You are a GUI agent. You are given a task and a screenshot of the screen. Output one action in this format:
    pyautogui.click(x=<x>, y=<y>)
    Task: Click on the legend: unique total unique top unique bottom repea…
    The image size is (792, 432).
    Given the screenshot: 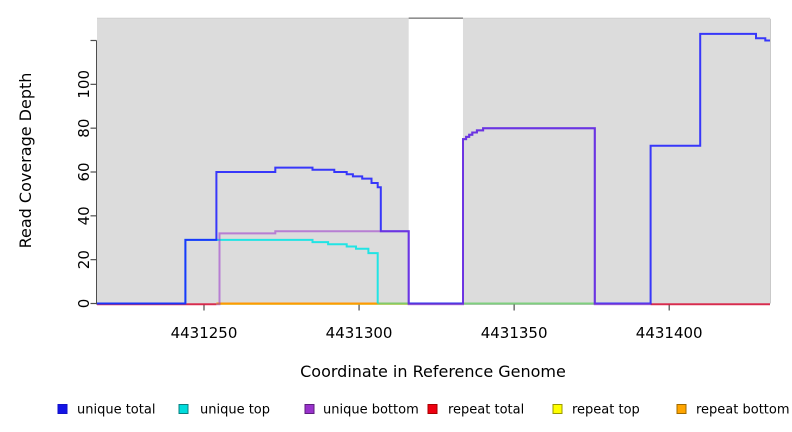 What is the action you would take?
    pyautogui.click(x=423, y=410)
    